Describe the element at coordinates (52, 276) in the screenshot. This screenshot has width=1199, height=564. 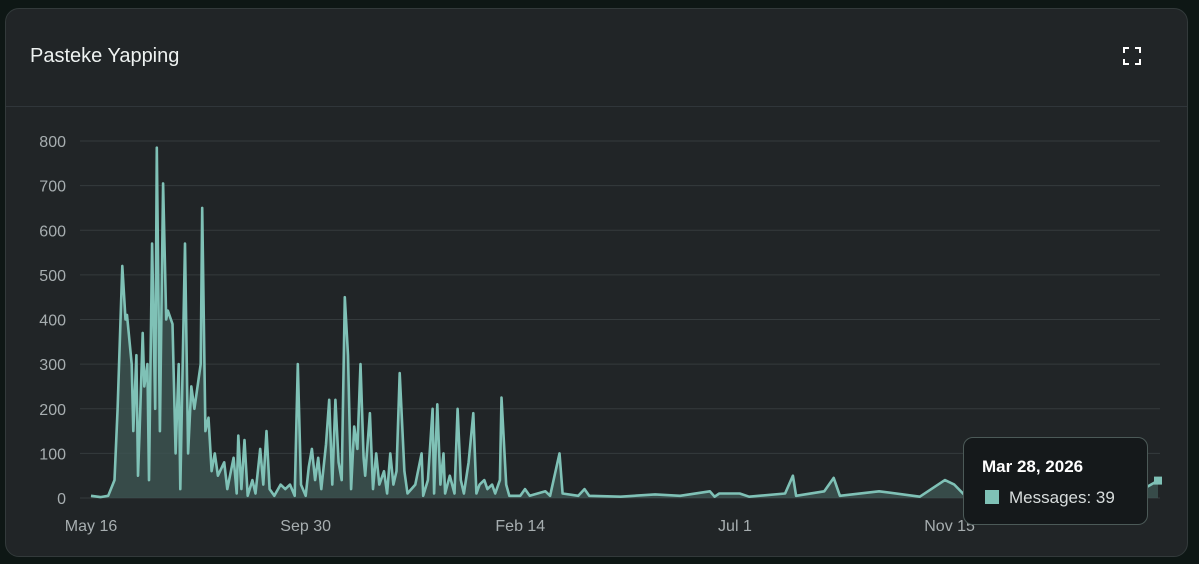
I see `y-tick-label: 500` at that location.